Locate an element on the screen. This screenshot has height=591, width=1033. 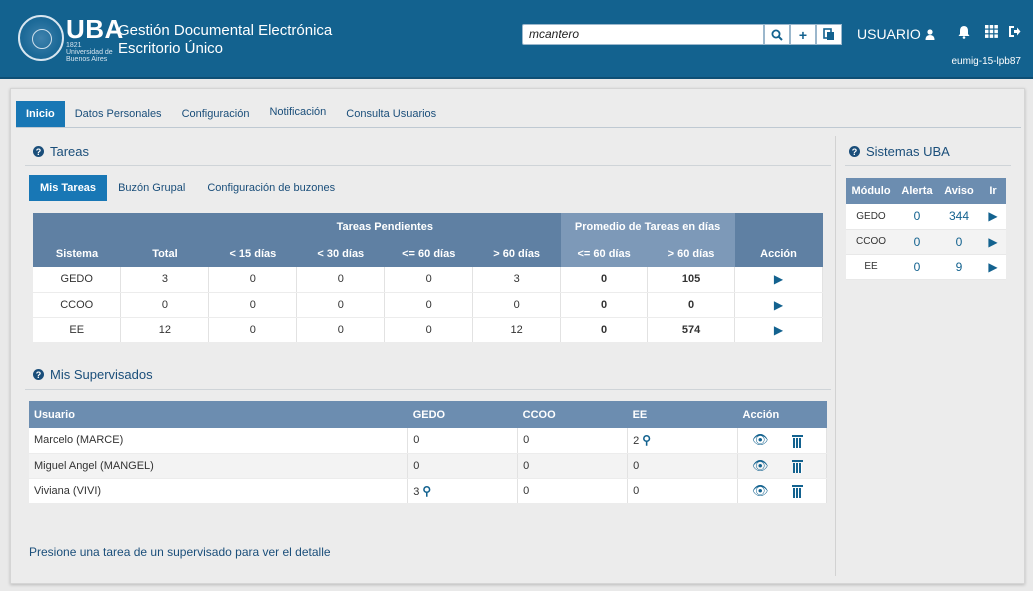
grid-icon is located at coordinates (991, 31).